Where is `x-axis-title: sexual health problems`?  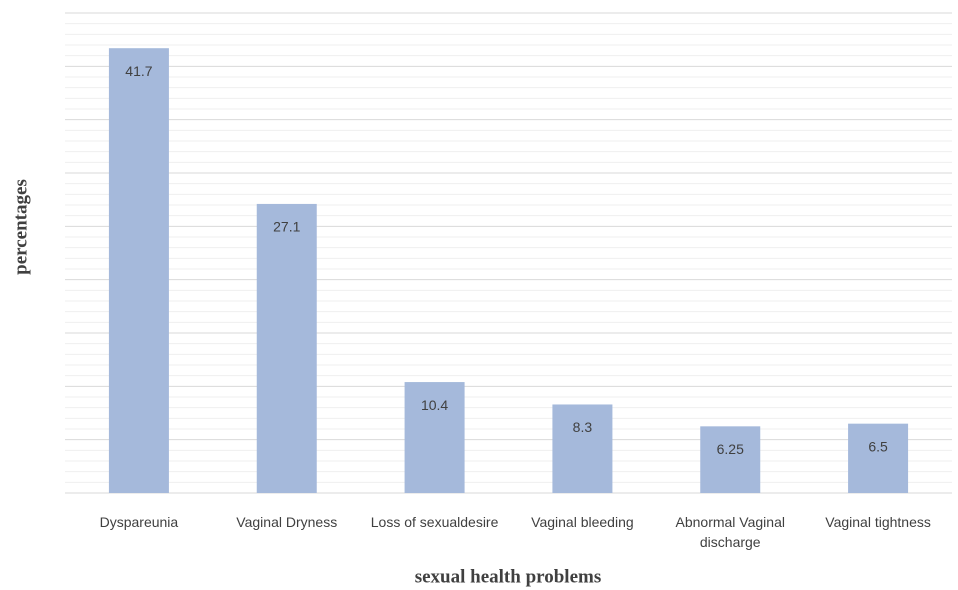 x-axis-title: sexual health problems is located at coordinates (508, 576).